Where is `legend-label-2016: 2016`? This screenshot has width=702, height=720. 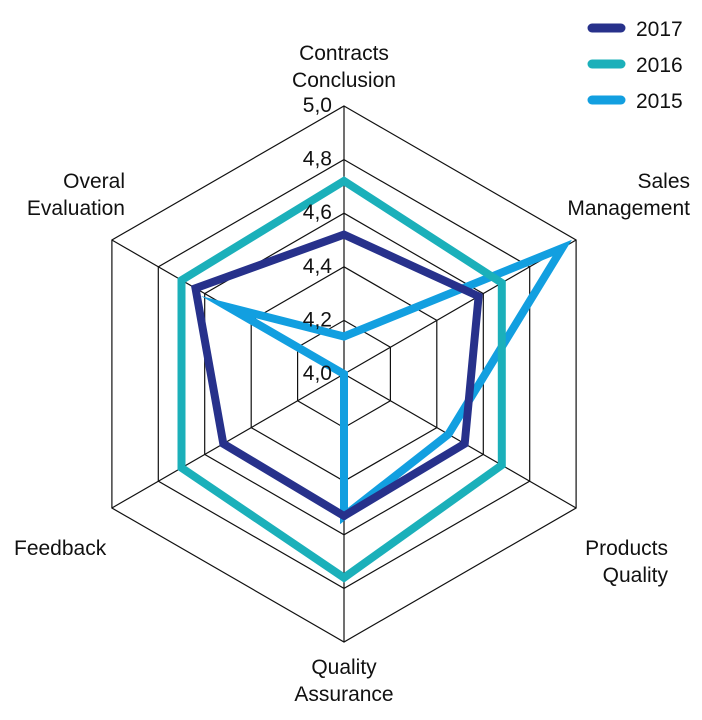 legend-label-2016: 2016 is located at coordinates (659, 65).